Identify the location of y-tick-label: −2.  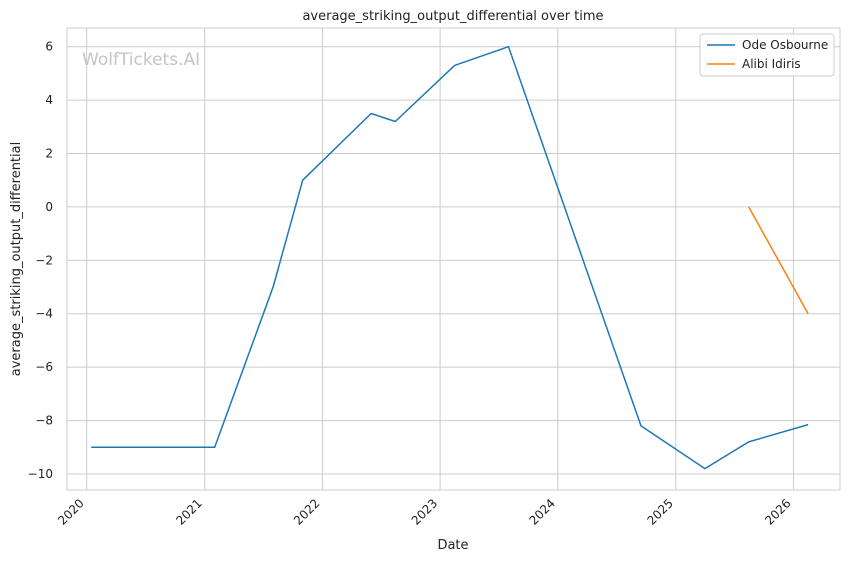
(44, 260).